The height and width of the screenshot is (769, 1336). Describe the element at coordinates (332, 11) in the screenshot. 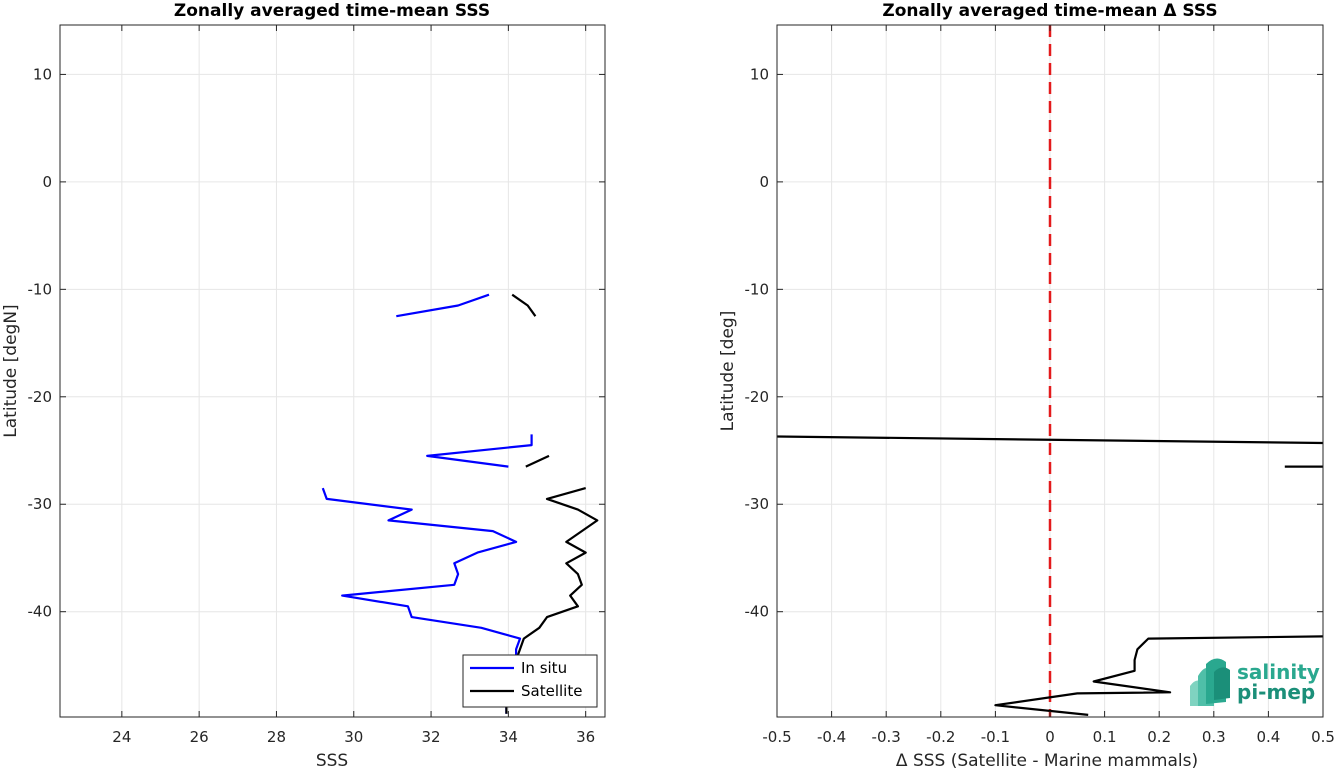

I see `left-plot-title: Zonally averaged time-mean SSS` at that location.